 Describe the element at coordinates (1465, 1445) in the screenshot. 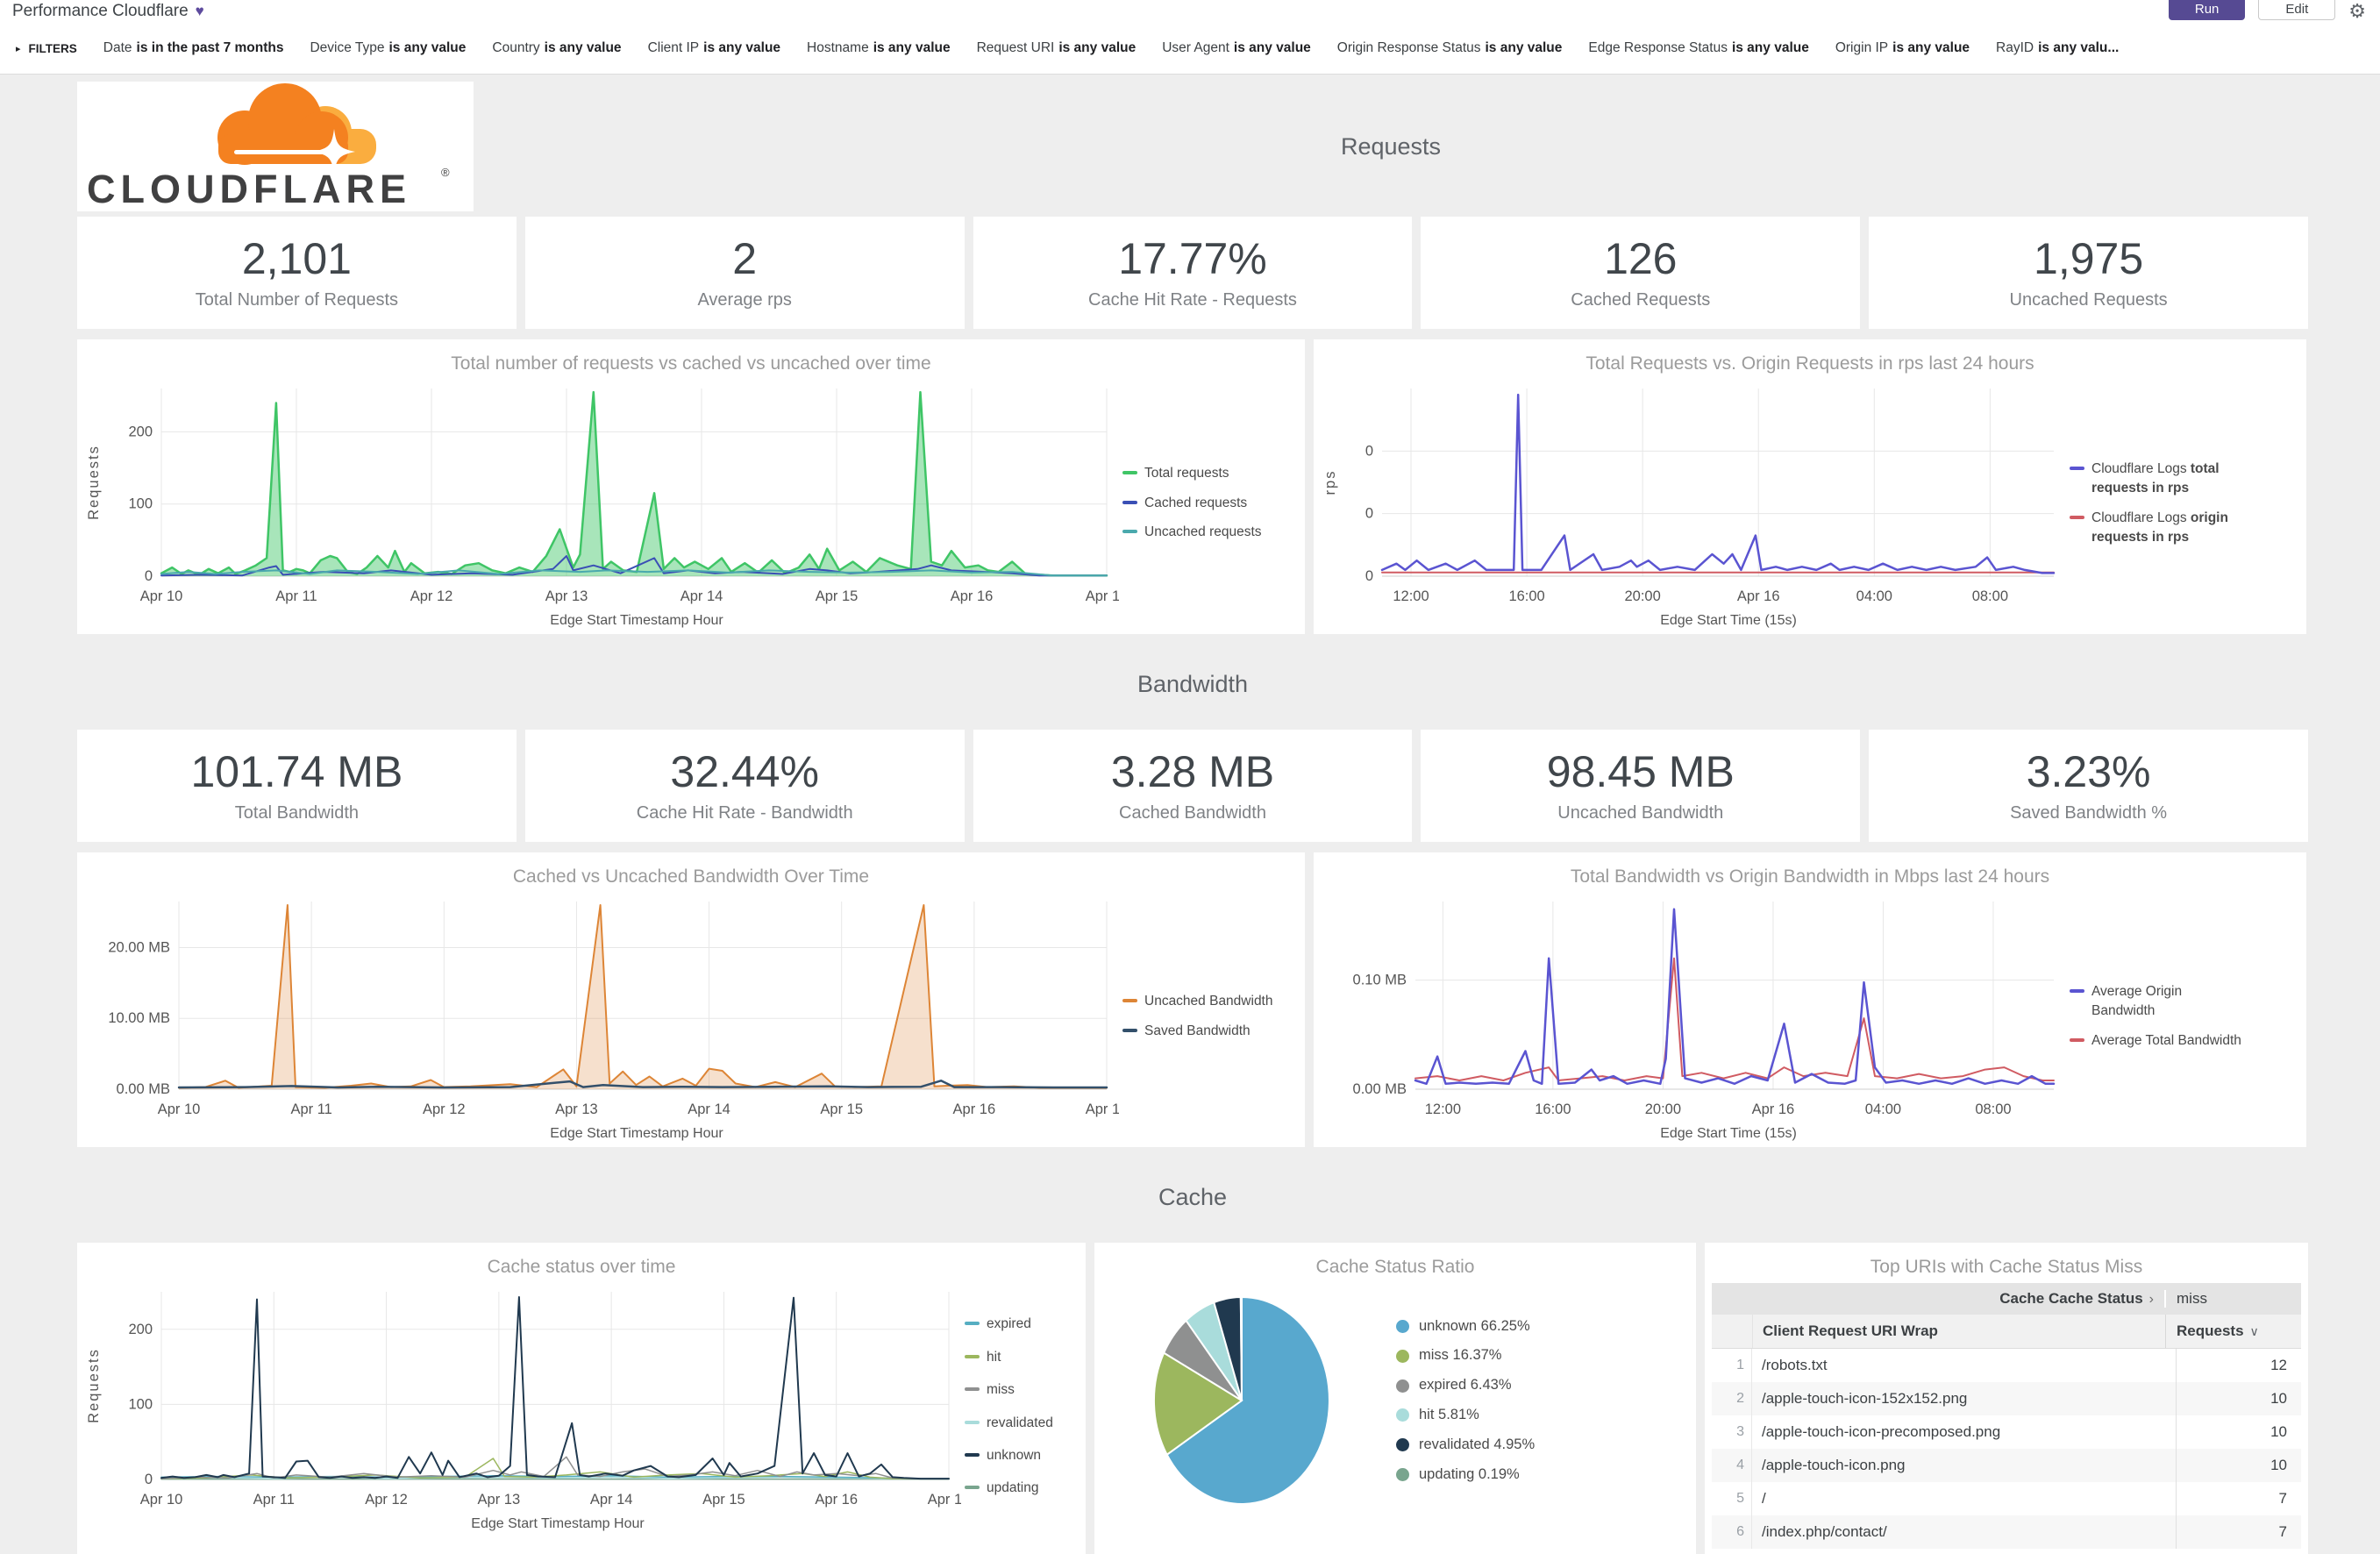

I see `legend-item-revalidated: revalidated 4.95%` at that location.